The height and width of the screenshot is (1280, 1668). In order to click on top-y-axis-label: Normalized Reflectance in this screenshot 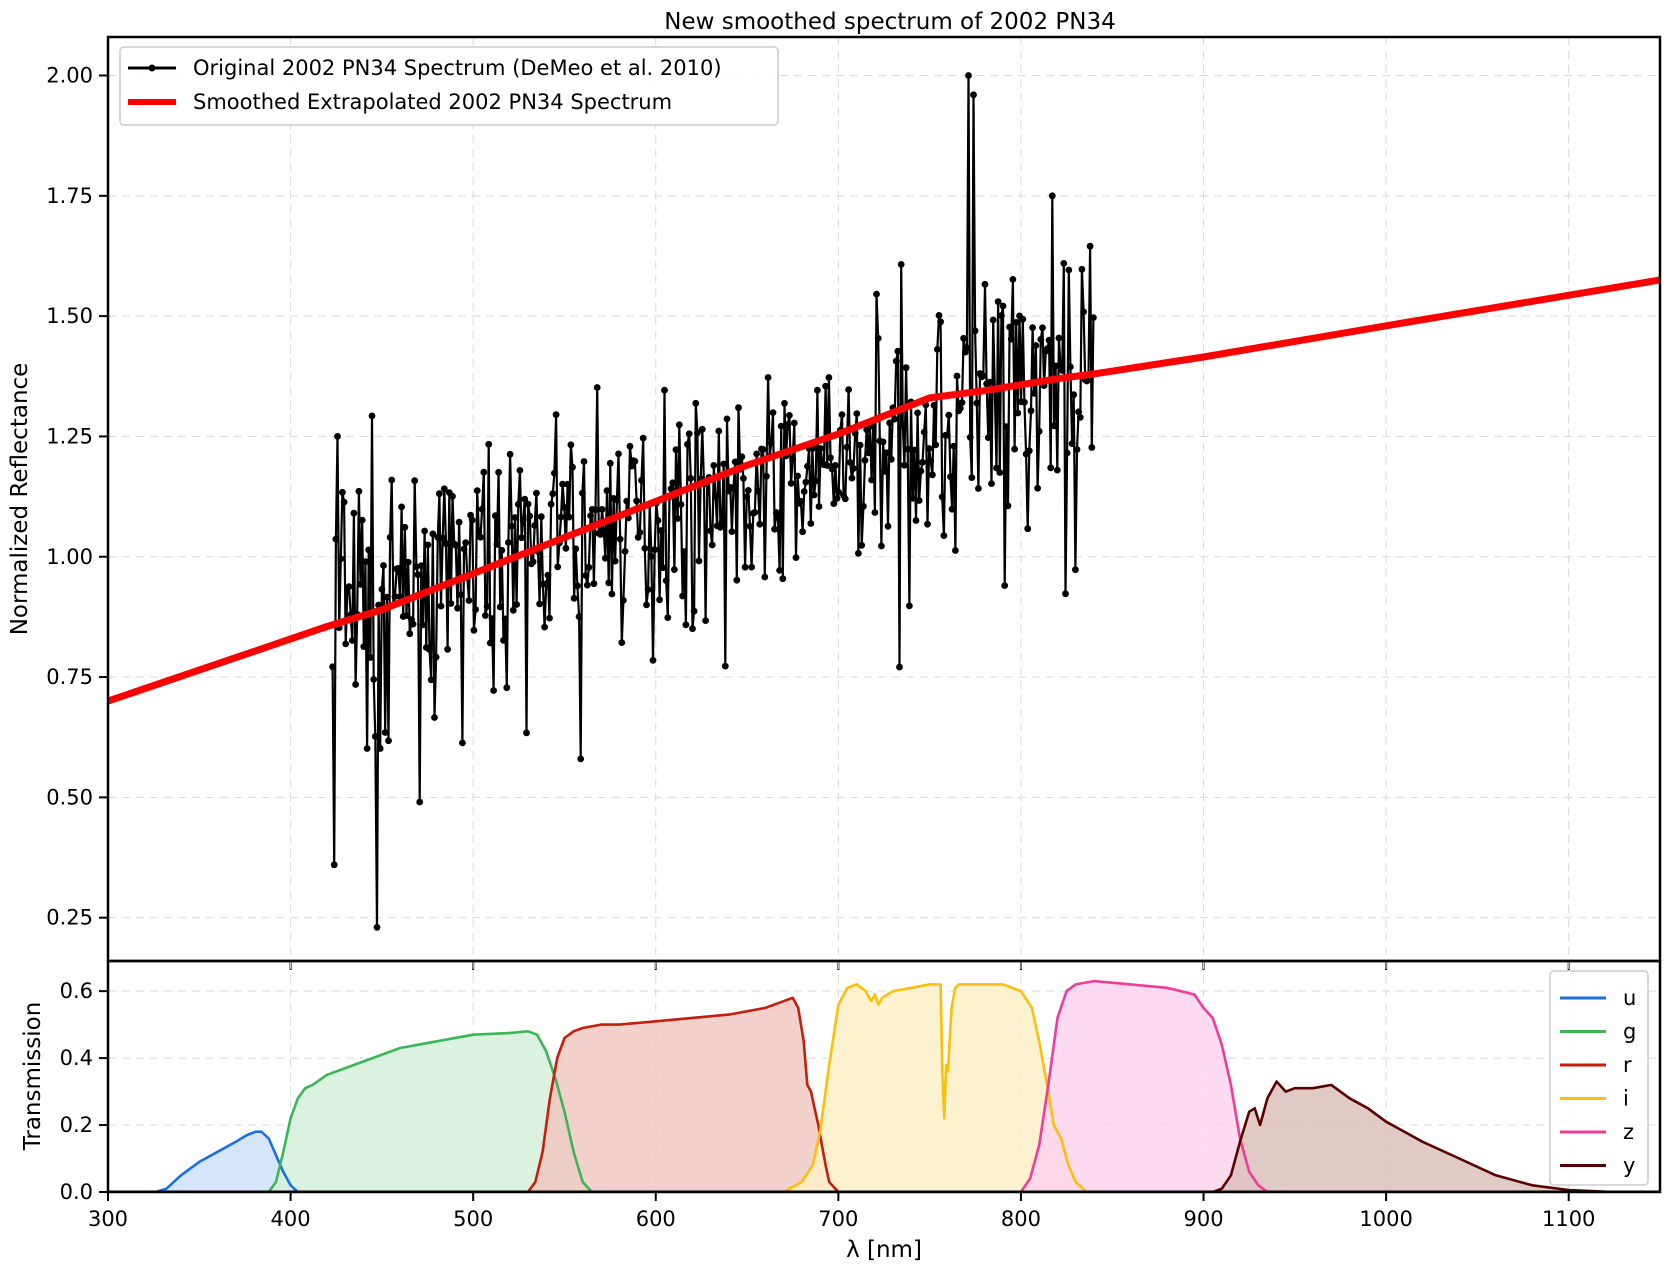, I will do `click(20, 499)`.